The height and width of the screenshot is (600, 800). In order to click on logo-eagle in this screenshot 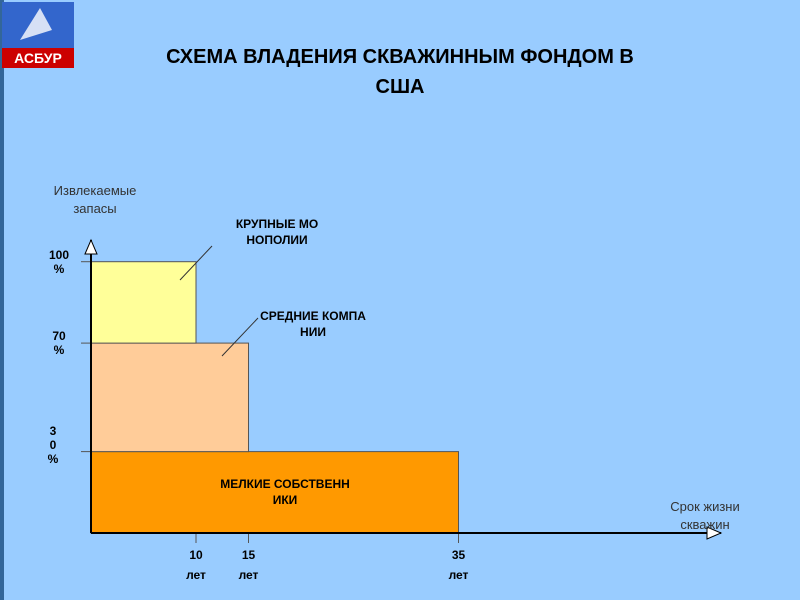, I will do `click(36, 24)`.